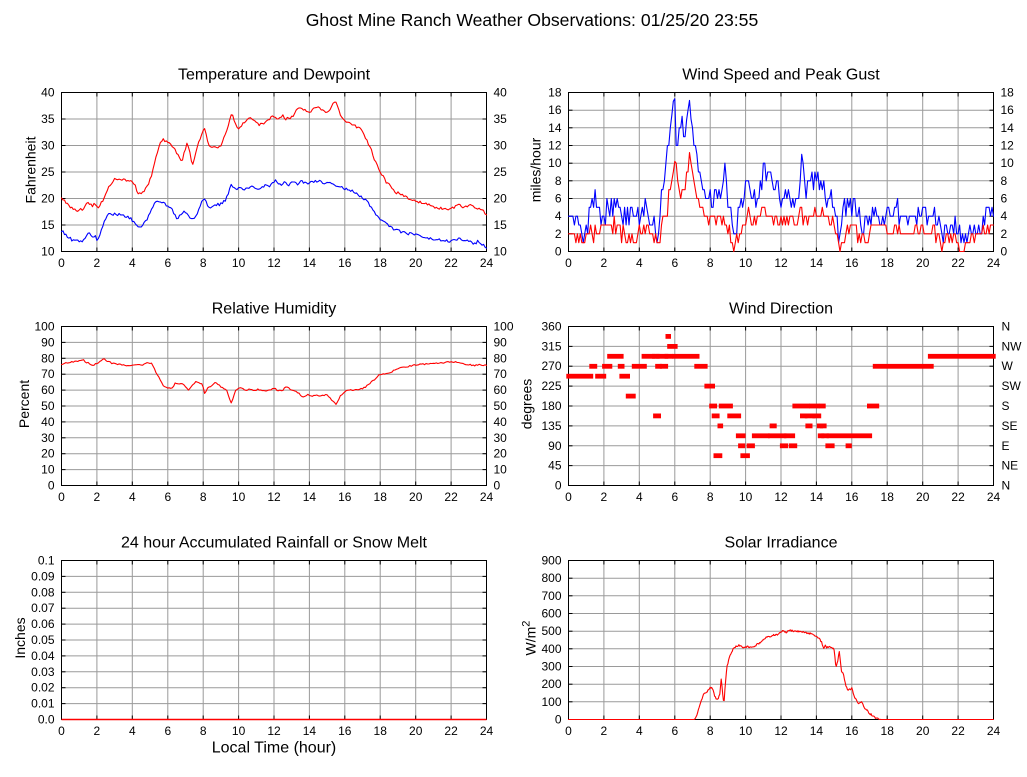 The height and width of the screenshot is (777, 1027). I want to click on svg-text: 0.09, so click(43, 576).